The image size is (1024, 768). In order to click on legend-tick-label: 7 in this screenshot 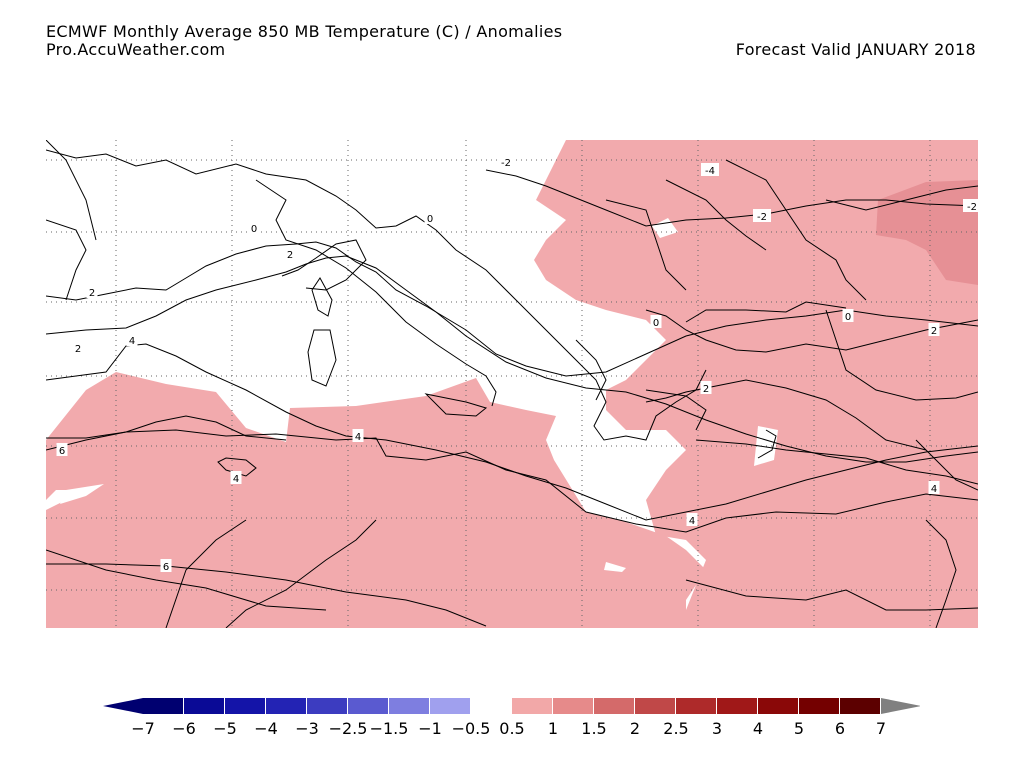, I will do `click(881, 728)`.